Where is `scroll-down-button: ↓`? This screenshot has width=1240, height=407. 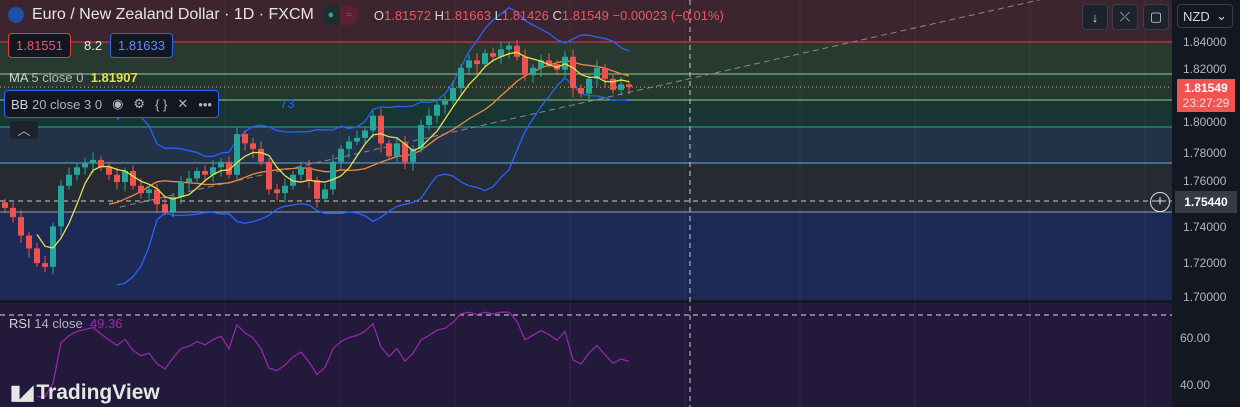 scroll-down-button: ↓ is located at coordinates (1095, 17).